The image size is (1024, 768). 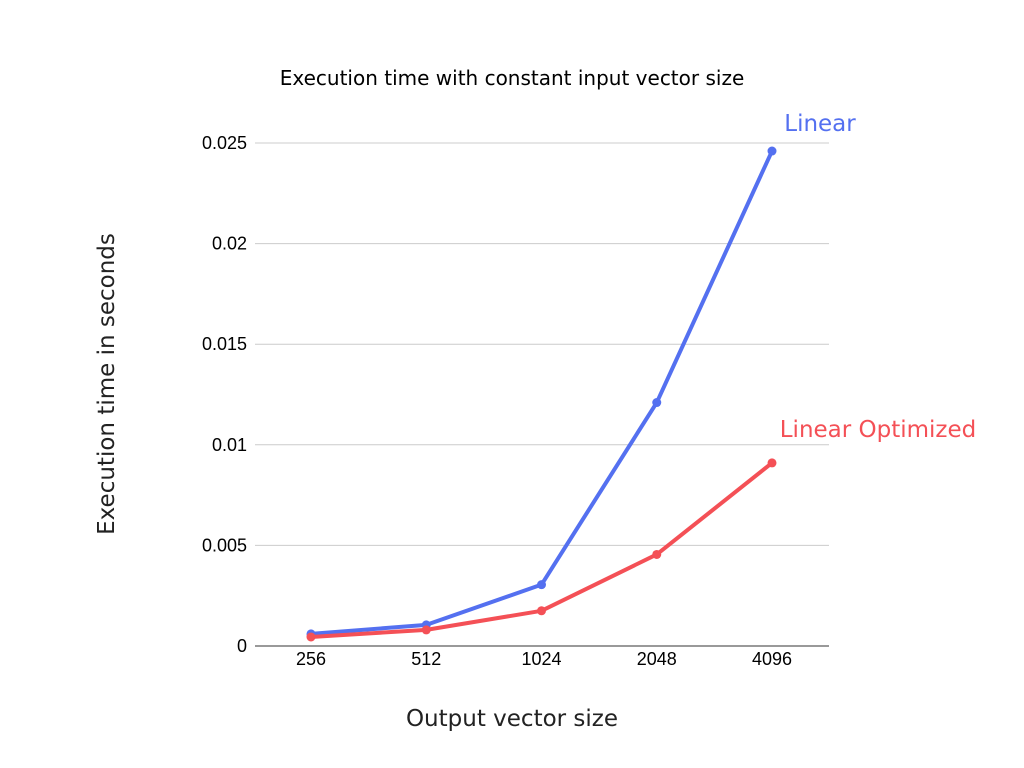 What do you see at coordinates (224, 344) in the screenshot?
I see `y-tick-label: 0.015` at bounding box center [224, 344].